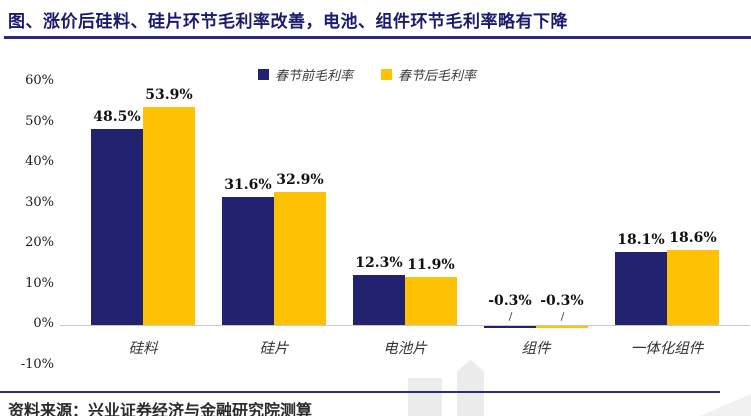 The height and width of the screenshot is (416, 751). Describe the element at coordinates (117, 226) in the screenshot. I see `bar-series0-硅料` at that location.